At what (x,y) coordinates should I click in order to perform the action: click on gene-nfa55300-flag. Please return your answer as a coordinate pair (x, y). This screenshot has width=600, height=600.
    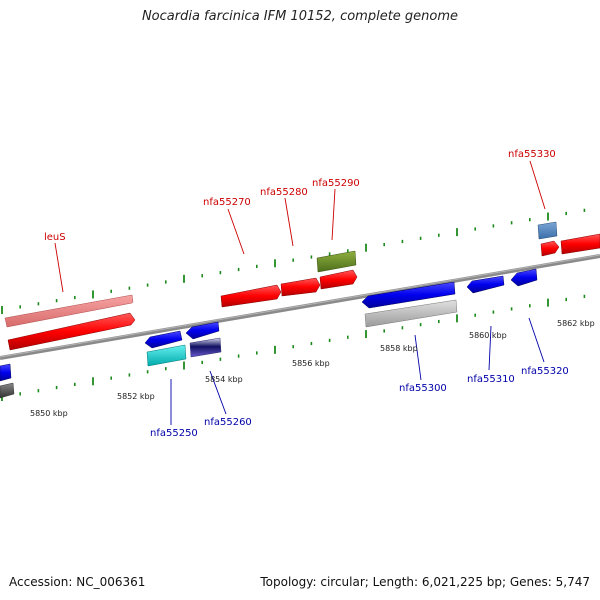
    Looking at the image, I should click on (411, 313).